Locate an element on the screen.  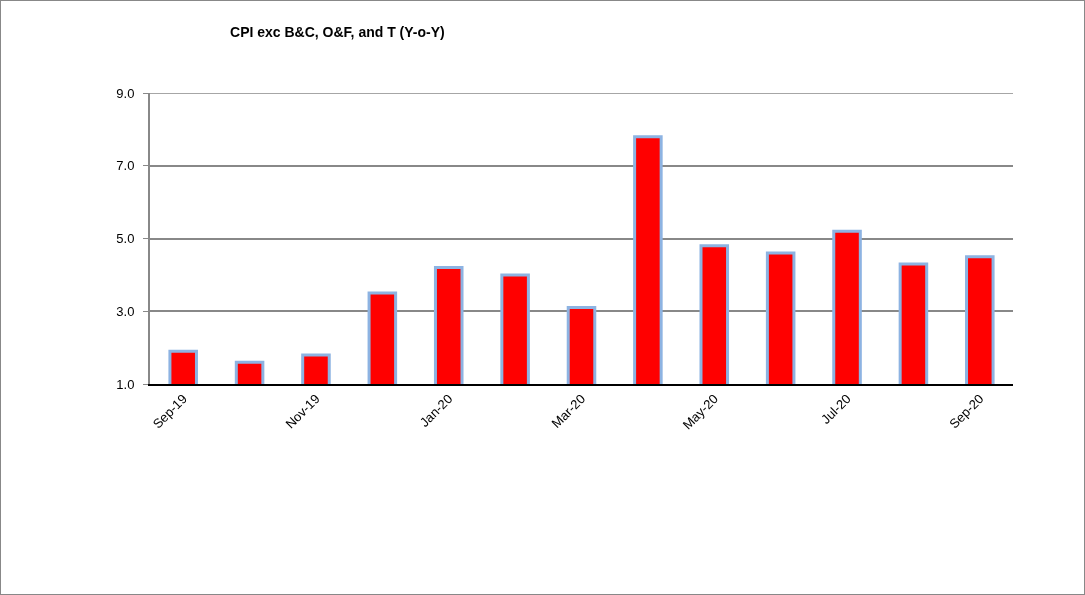
y-tick-label: 1.0 is located at coordinates (125, 384).